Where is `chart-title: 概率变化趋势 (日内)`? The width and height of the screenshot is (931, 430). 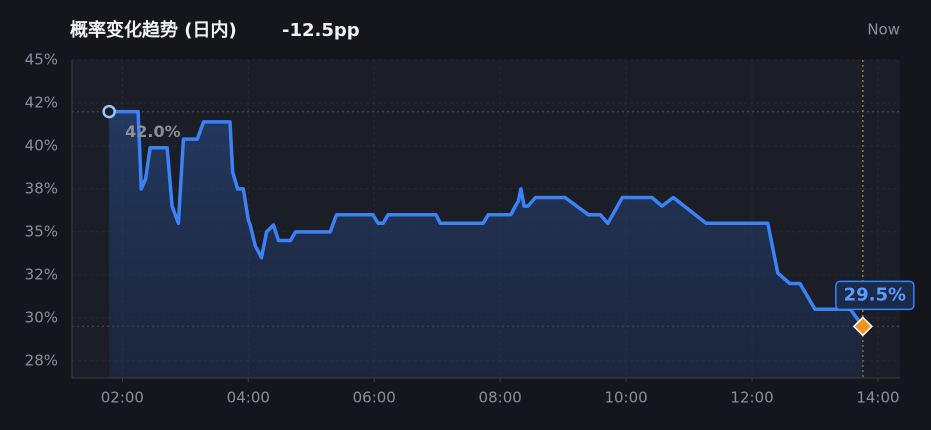
chart-title: 概率变化趋势 (日内) is located at coordinates (153, 30).